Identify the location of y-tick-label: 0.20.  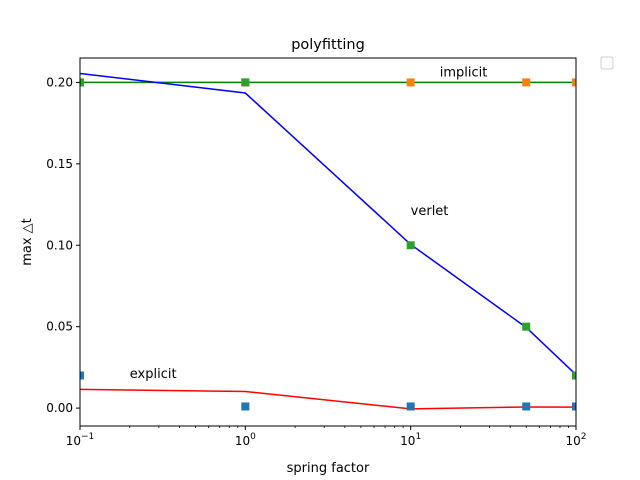
(59, 82).